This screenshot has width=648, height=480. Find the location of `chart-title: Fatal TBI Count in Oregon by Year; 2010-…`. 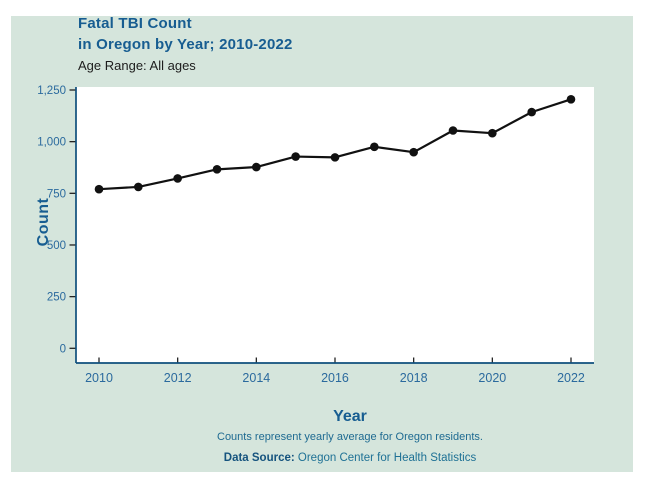

chart-title: Fatal TBI Count in Oregon by Year; 2010-… is located at coordinates (185, 34).